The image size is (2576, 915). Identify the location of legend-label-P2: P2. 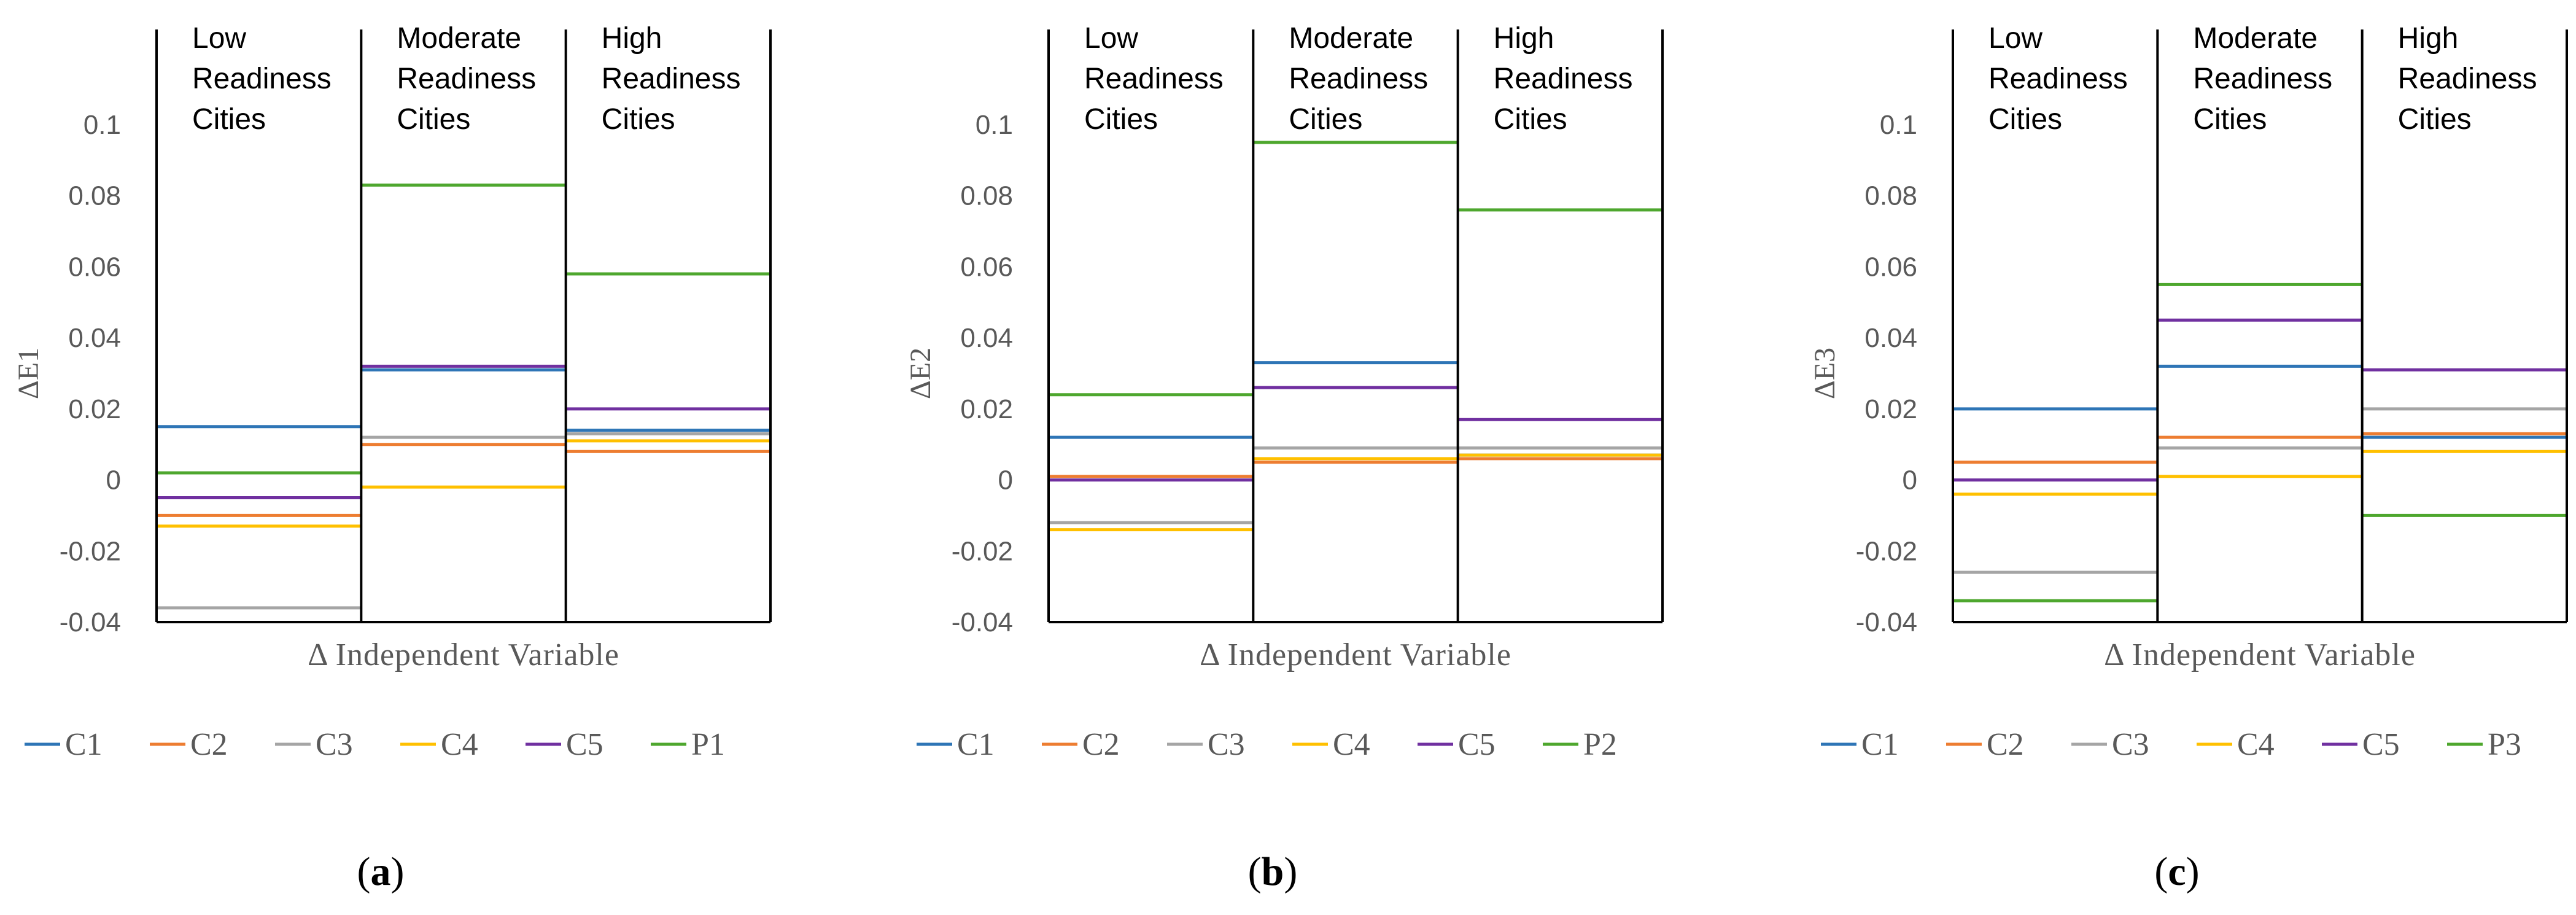
(1600, 744).